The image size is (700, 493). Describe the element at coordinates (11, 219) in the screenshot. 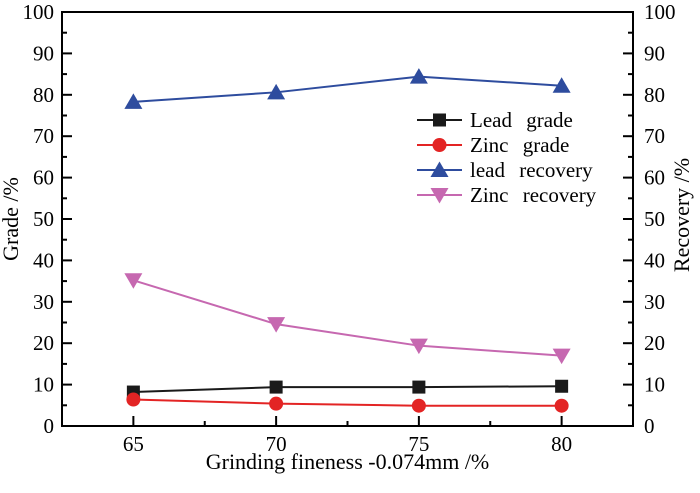

I see `y-axis-left-title: Grade /%` at that location.